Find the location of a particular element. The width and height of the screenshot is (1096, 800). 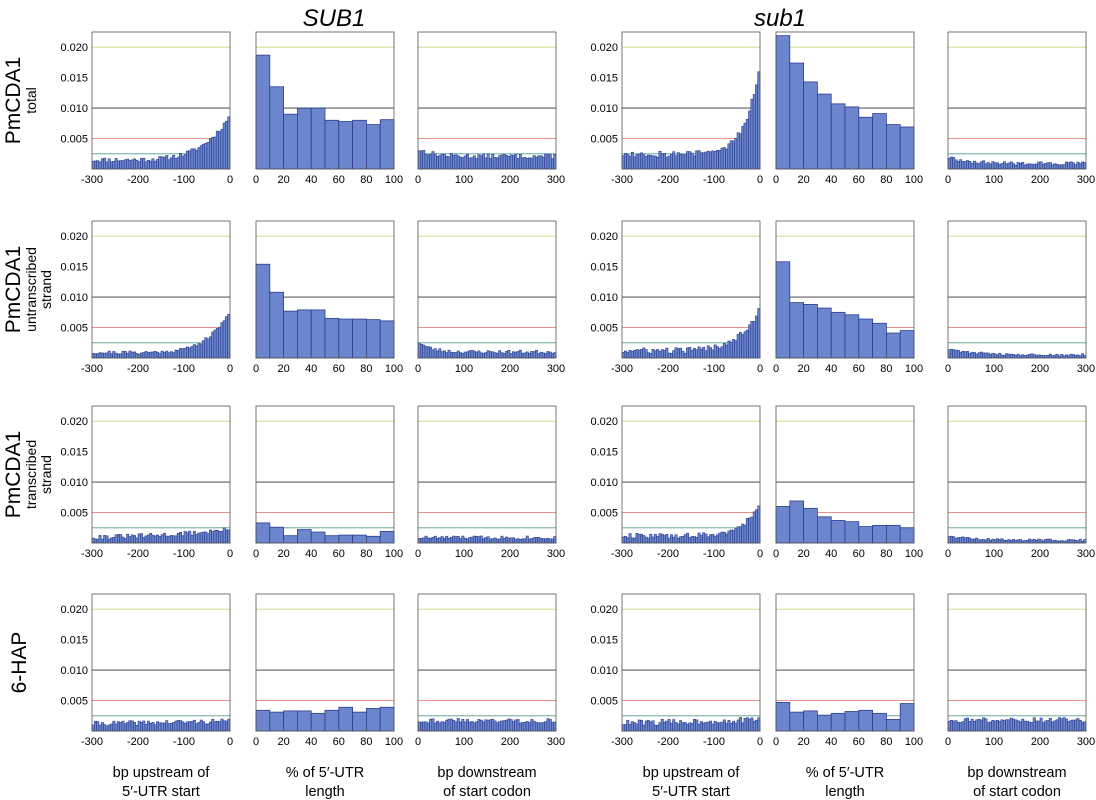

x-tick-label: 80 is located at coordinates (366, 742).